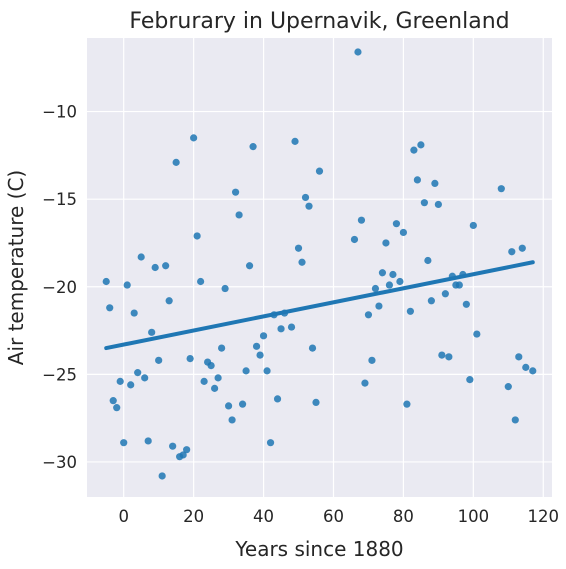  I want to click on x-tick-label: 80, so click(403, 516).